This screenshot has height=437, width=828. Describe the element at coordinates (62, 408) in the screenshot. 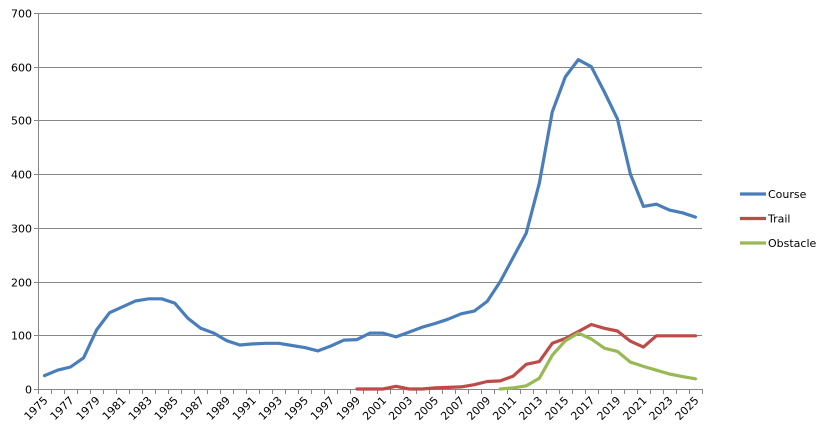

I see `x-tick-label: 1977` at that location.